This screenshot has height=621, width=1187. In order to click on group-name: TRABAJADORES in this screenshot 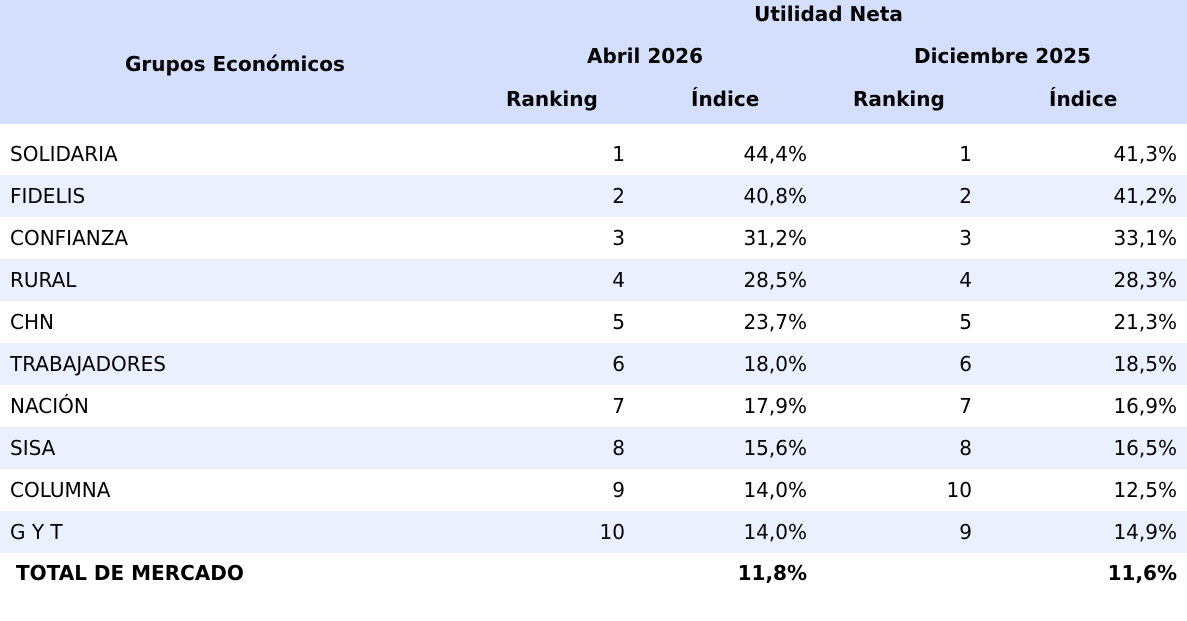, I will do `click(88, 364)`.